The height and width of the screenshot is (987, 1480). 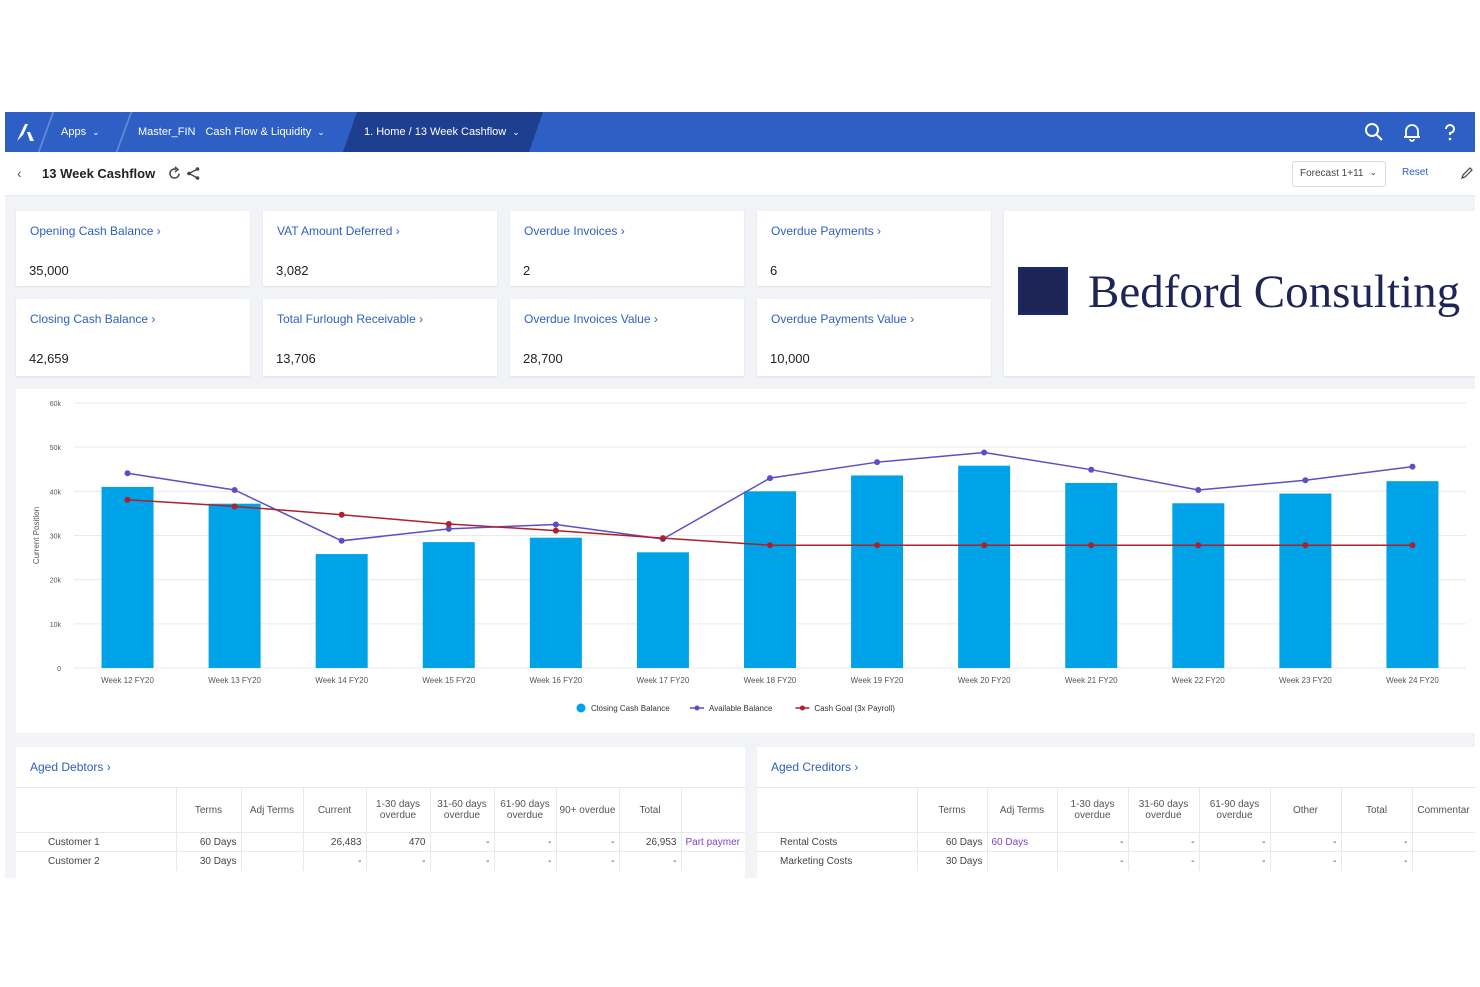 What do you see at coordinates (93, 319) in the screenshot?
I see `kpi-label: Closing Cash Balance ›` at bounding box center [93, 319].